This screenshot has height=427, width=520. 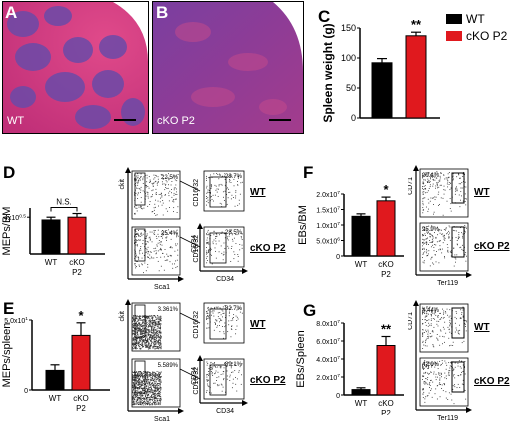 I want to click on gate-percent: 5.589%, so click(x=168, y=366).